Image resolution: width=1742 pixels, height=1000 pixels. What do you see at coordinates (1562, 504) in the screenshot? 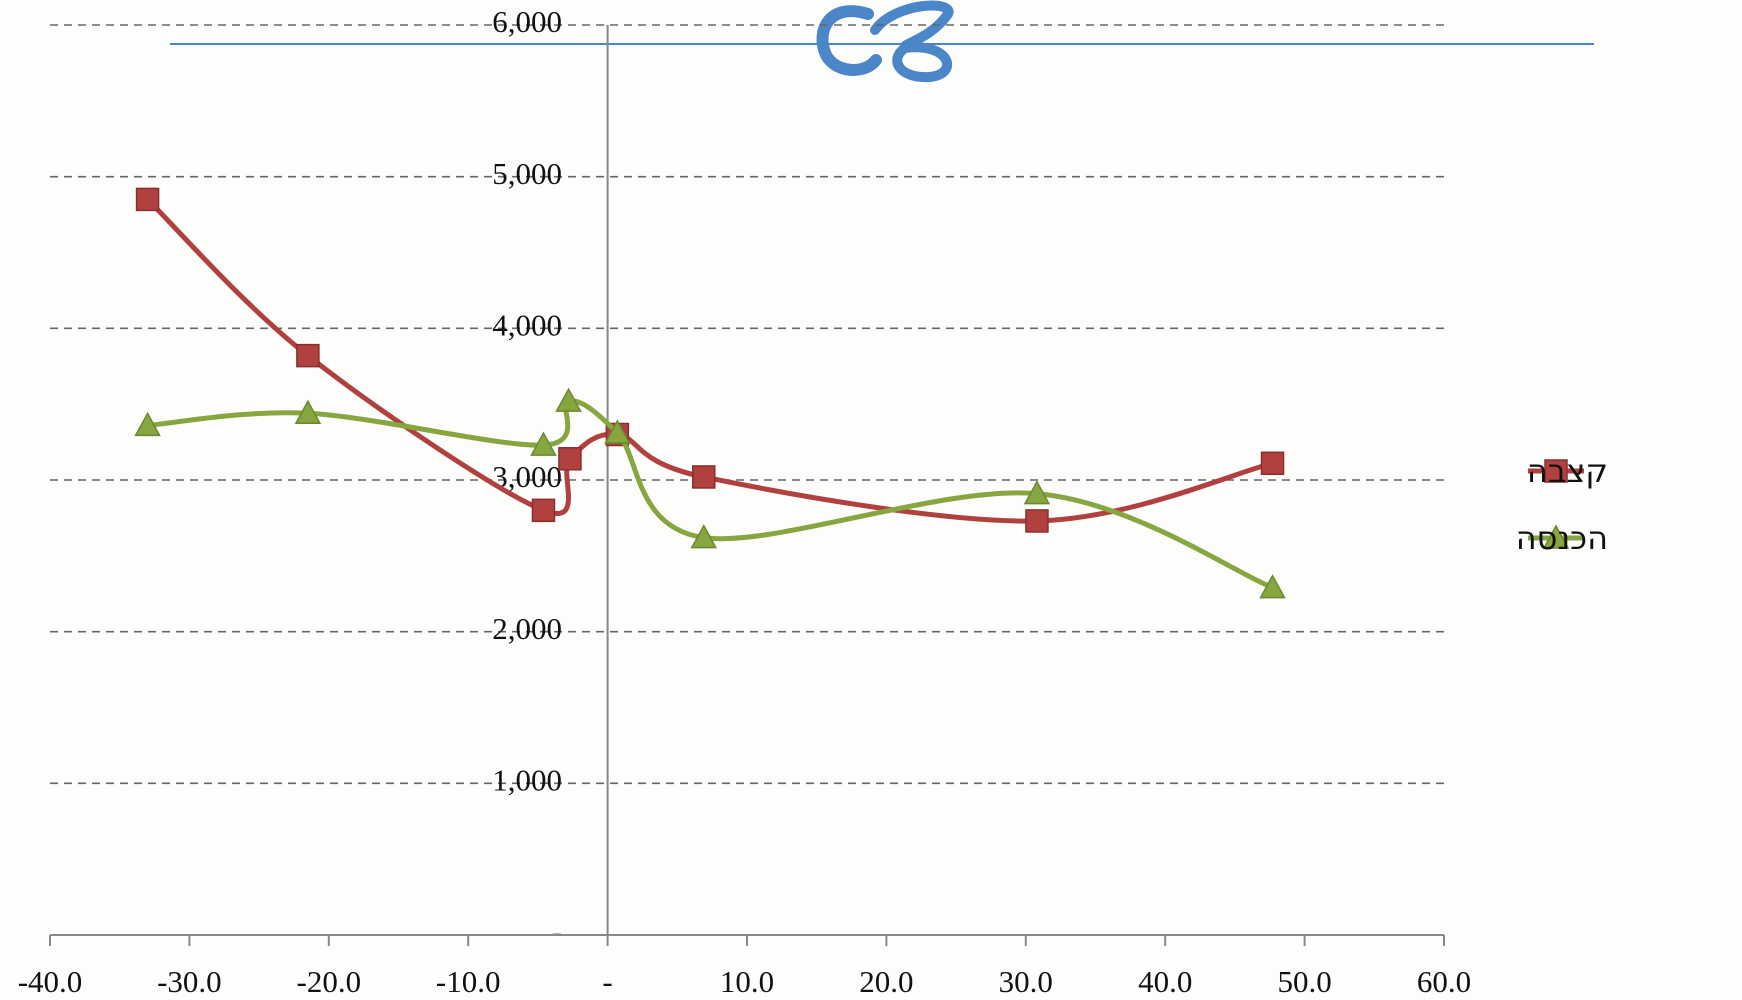
I see `legend: קצבה הכנסה` at bounding box center [1562, 504].